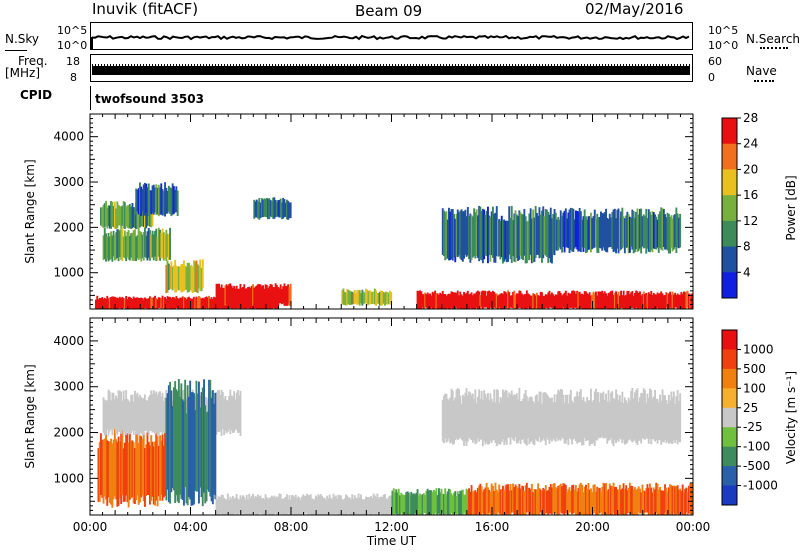  Describe the element at coordinates (68, 273) in the screenshot. I see `y-tick-label: 1000` at that location.